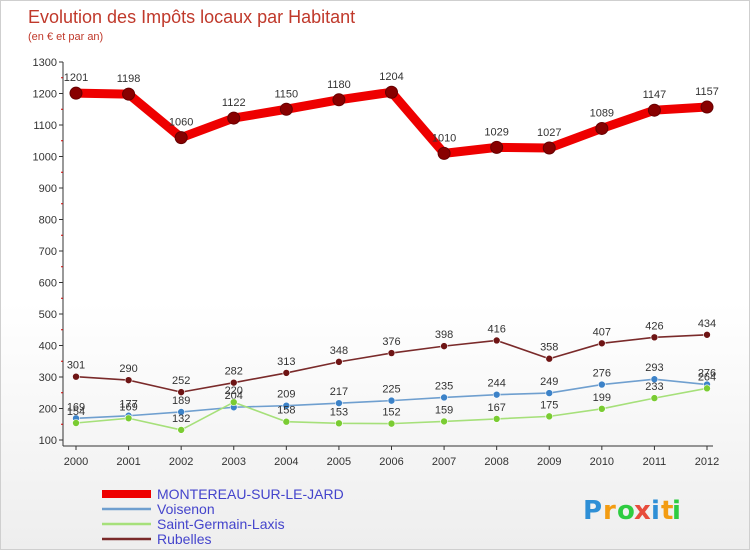 The height and width of the screenshot is (551, 750). What do you see at coordinates (391, 390) in the screenshot?
I see `data-label: 225` at bounding box center [391, 390].